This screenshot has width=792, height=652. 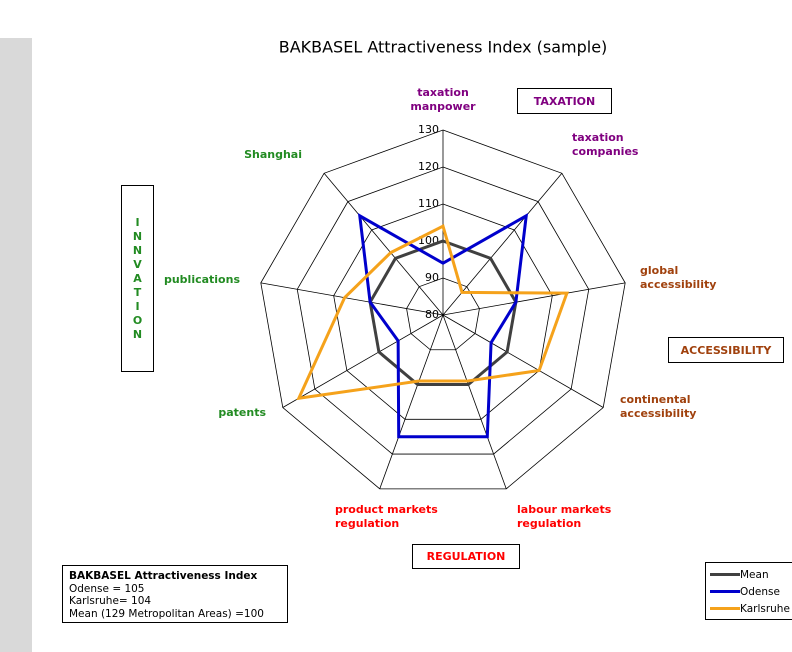 I want to click on legend-label: Karlsruhe, so click(x=765, y=608).